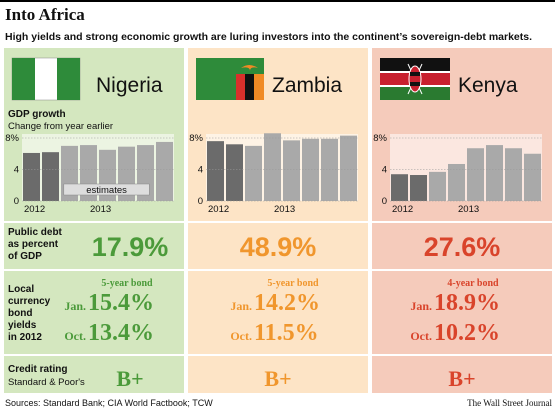  Describe the element at coordinates (277, 1) in the screenshot. I see `top-rule` at that location.